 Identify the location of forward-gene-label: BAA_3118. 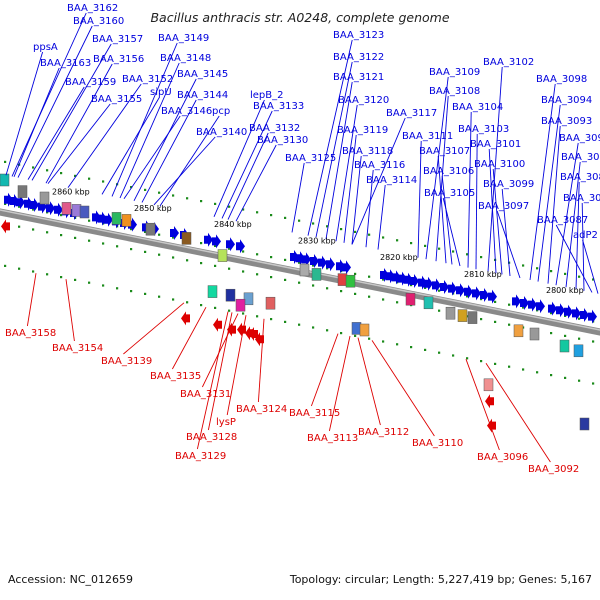
(367, 151).